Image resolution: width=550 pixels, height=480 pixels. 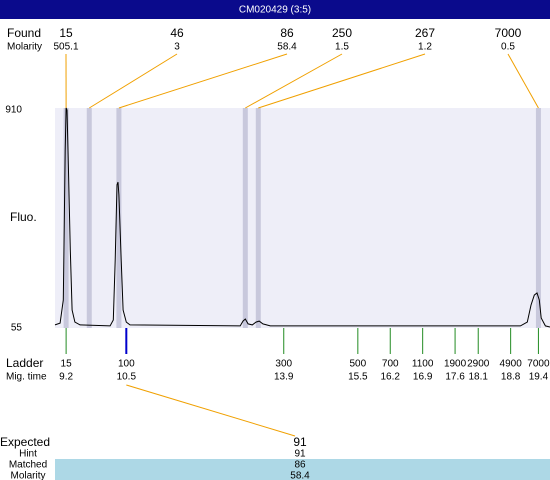 What do you see at coordinates (508, 47) in the screenshot?
I see `found-molarity: 0.5` at bounding box center [508, 47].